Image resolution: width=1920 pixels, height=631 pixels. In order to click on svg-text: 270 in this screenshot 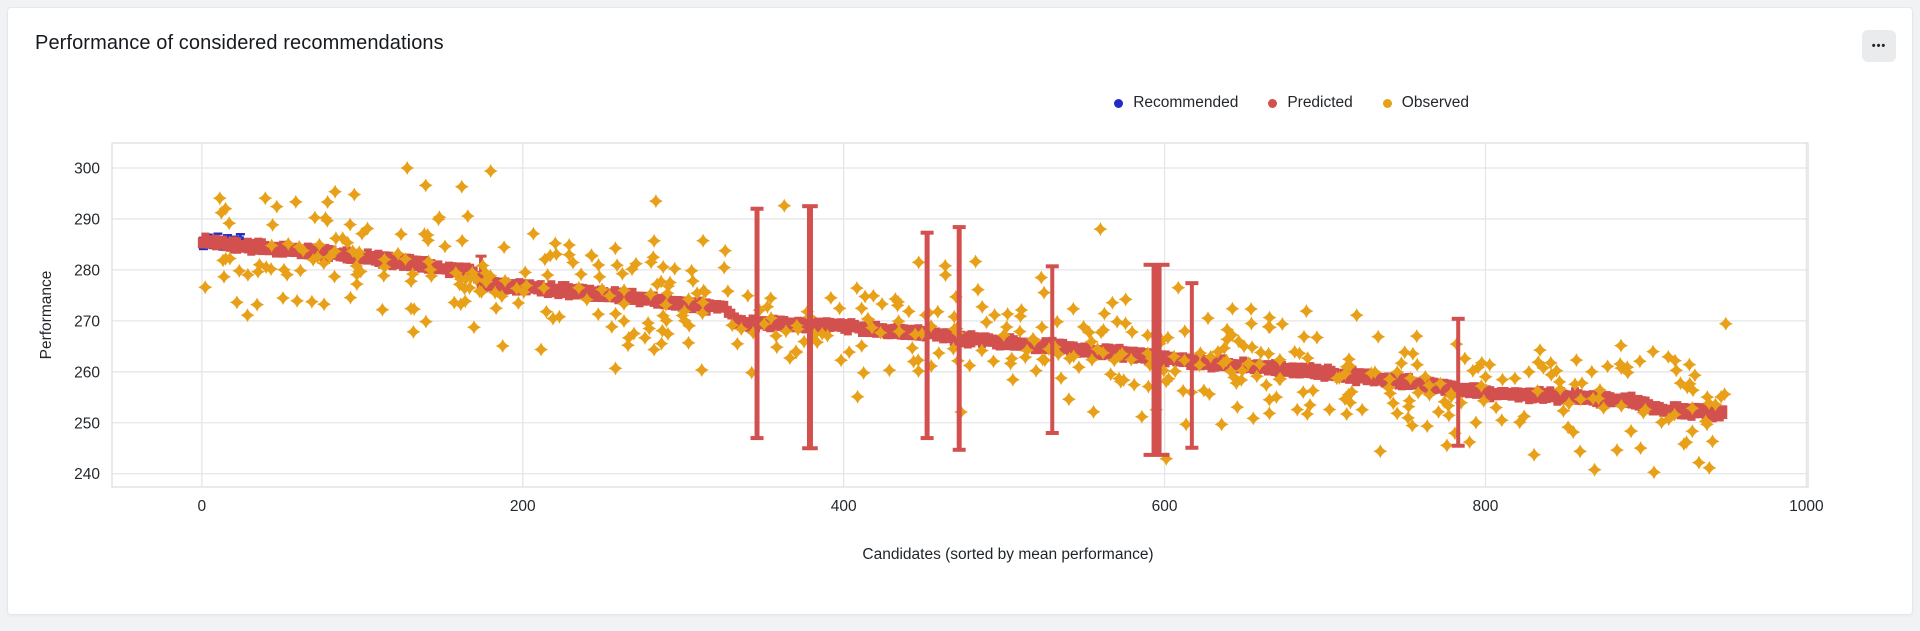, I will do `click(87, 321)`.